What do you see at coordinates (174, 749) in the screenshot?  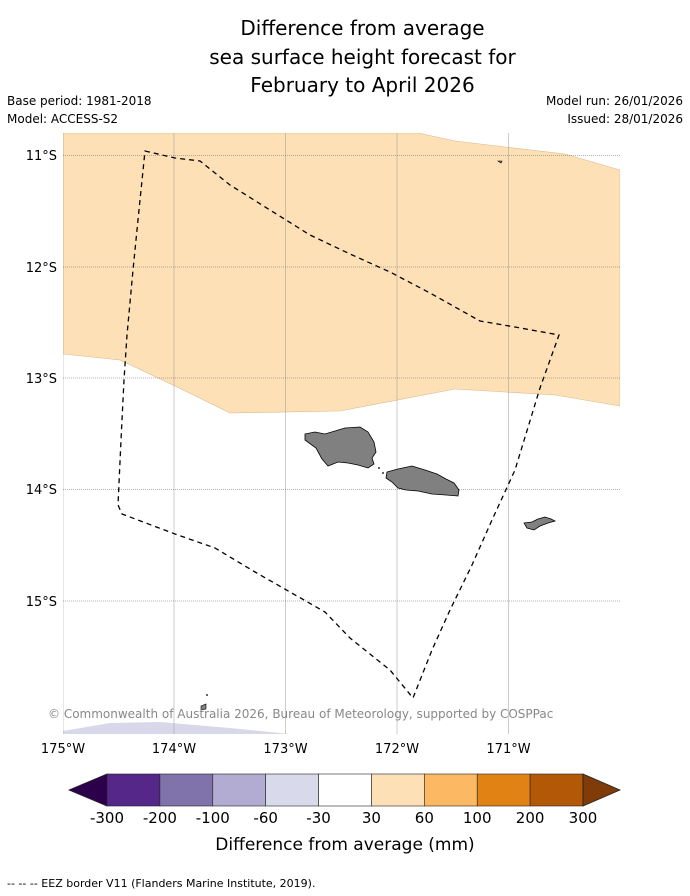 I see `lon-label: 174°W` at bounding box center [174, 749].